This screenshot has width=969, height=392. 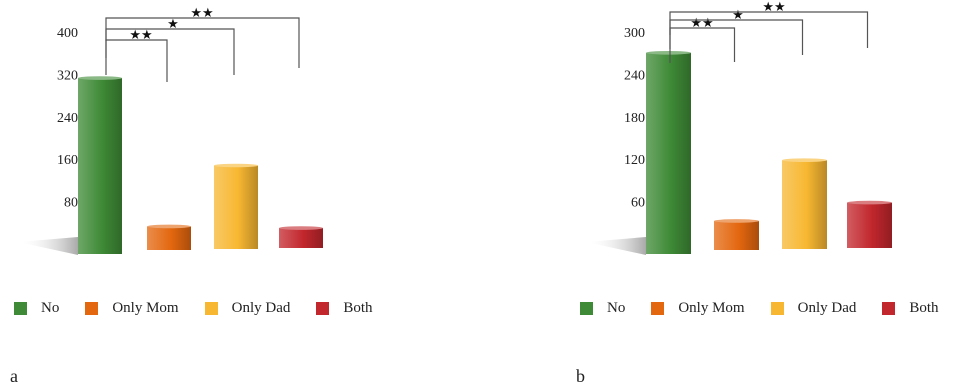 I want to click on legend-b: No Only Mom Only Dad Both, so click(x=759, y=308).